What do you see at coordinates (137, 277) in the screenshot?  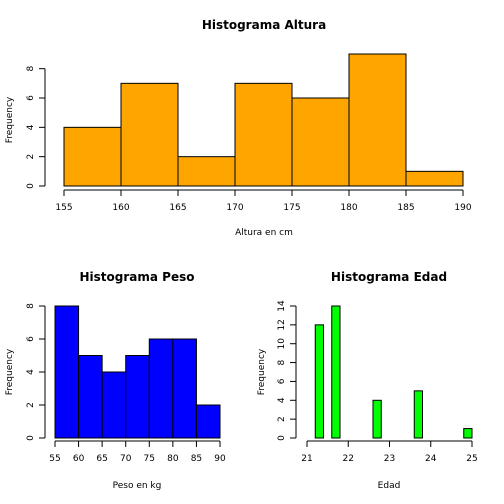 I see `chart-title-peso: Histograma Peso` at bounding box center [137, 277].